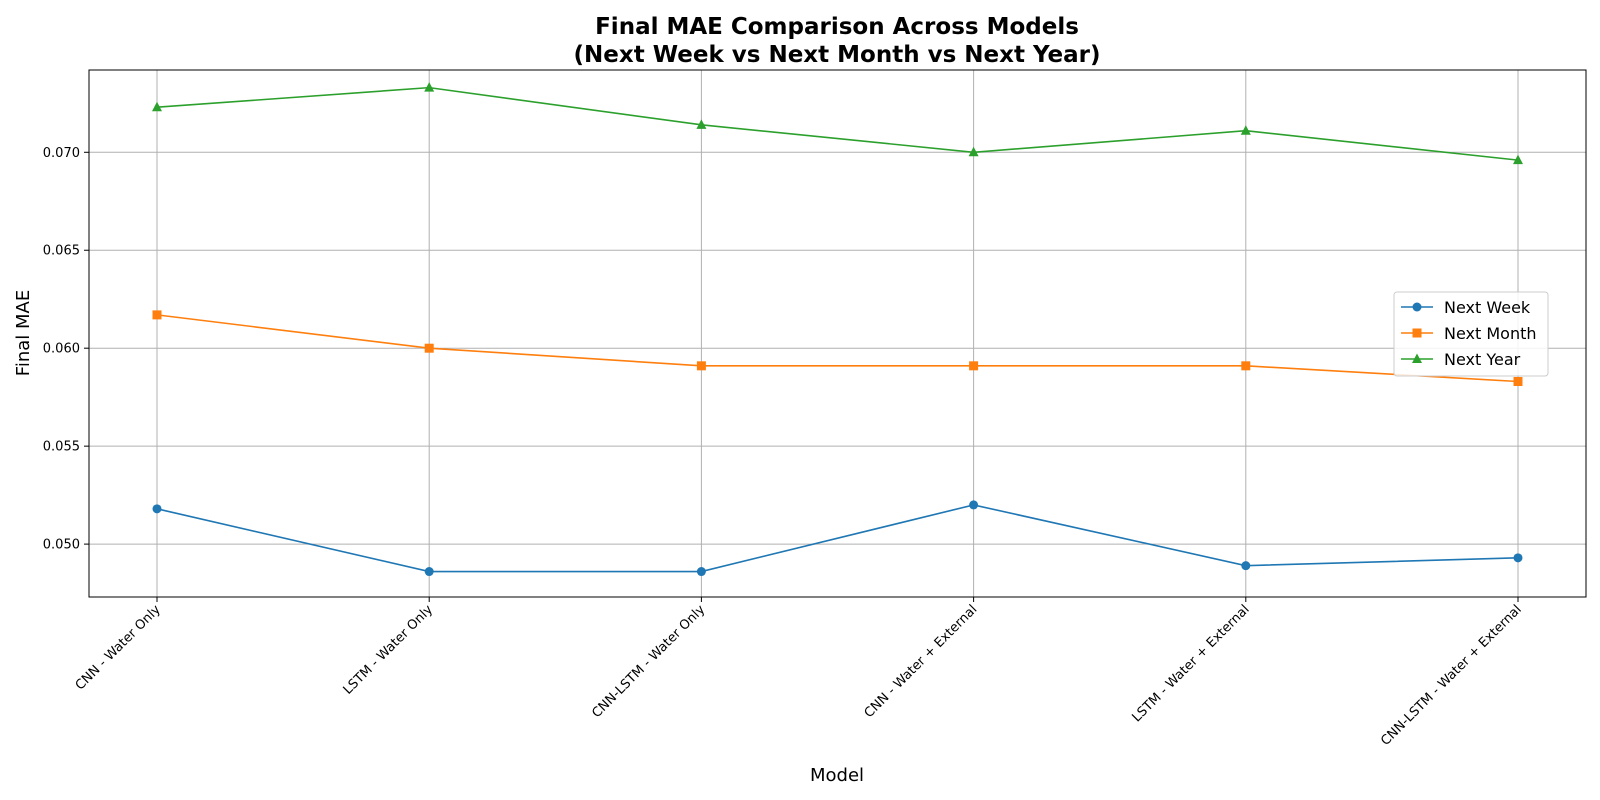 This screenshot has width=1600, height=800. Describe the element at coordinates (61, 447) in the screenshot. I see `y-tick-label: 0.055` at that location.